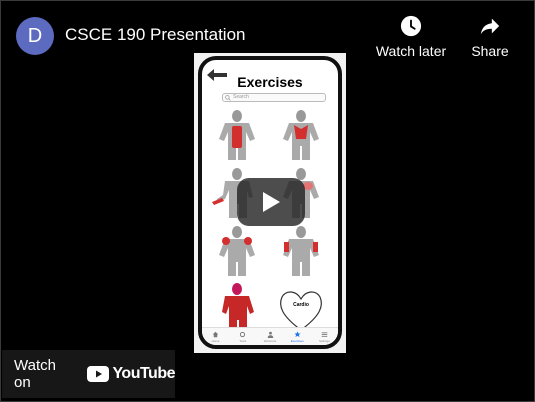  I want to click on back-arrow-icon, so click(217, 75).